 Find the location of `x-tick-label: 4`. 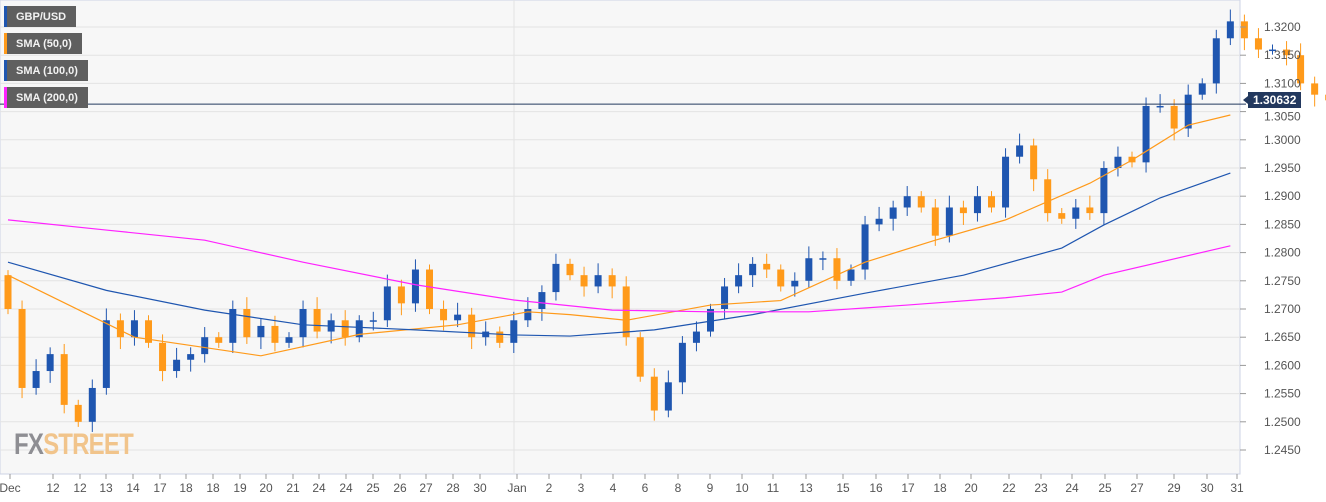

x-tick-label: 4 is located at coordinates (613, 488).